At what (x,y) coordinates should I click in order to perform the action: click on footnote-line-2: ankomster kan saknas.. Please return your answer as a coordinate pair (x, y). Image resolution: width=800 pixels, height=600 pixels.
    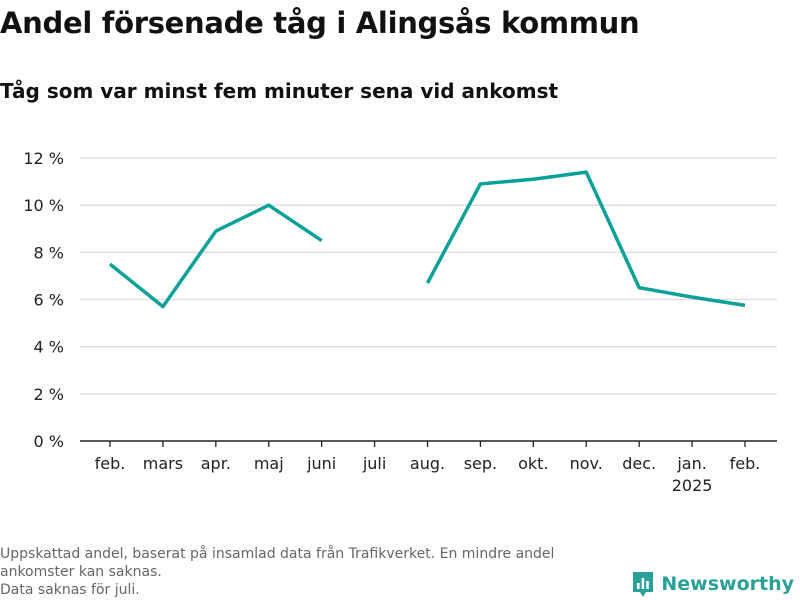
    Looking at the image, I should click on (81, 572).